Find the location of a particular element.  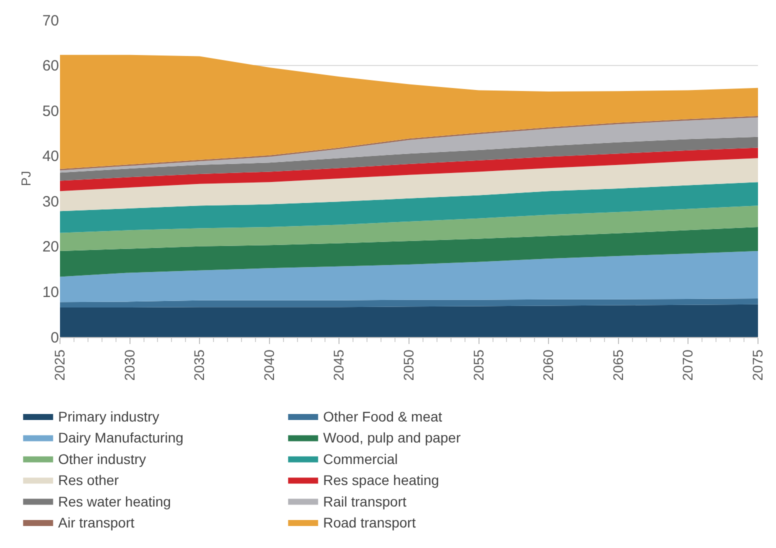

y-axis-title: PJ is located at coordinates (26, 178).